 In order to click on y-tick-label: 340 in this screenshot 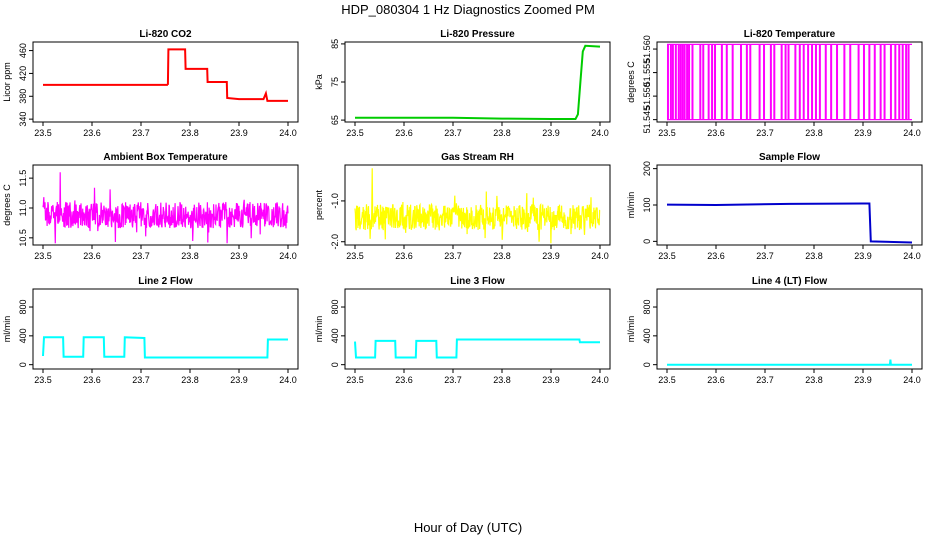, I will do `click(23, 119)`.